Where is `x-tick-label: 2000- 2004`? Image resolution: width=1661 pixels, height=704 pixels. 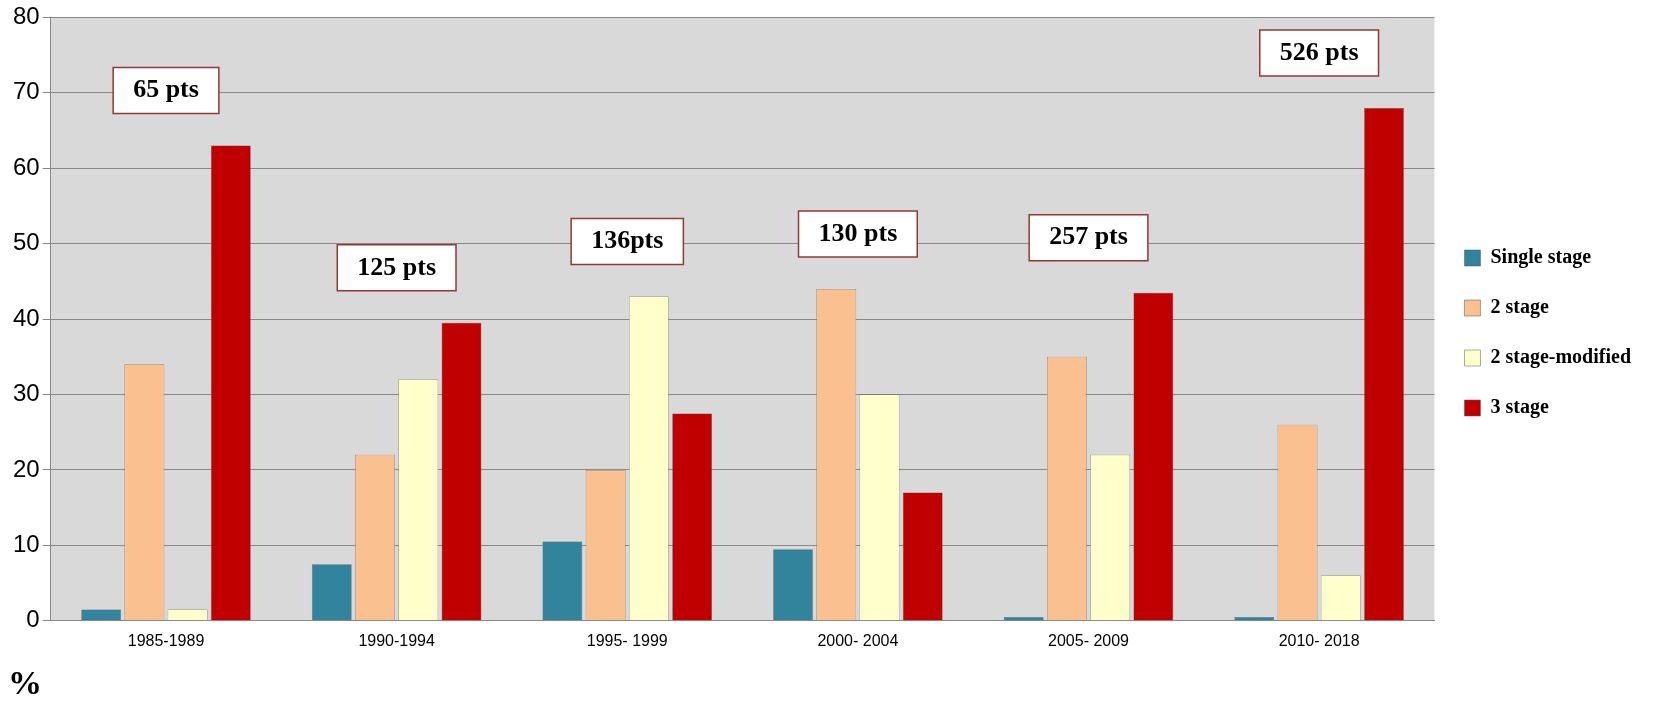 x-tick-label: 2000- 2004 is located at coordinates (858, 640).